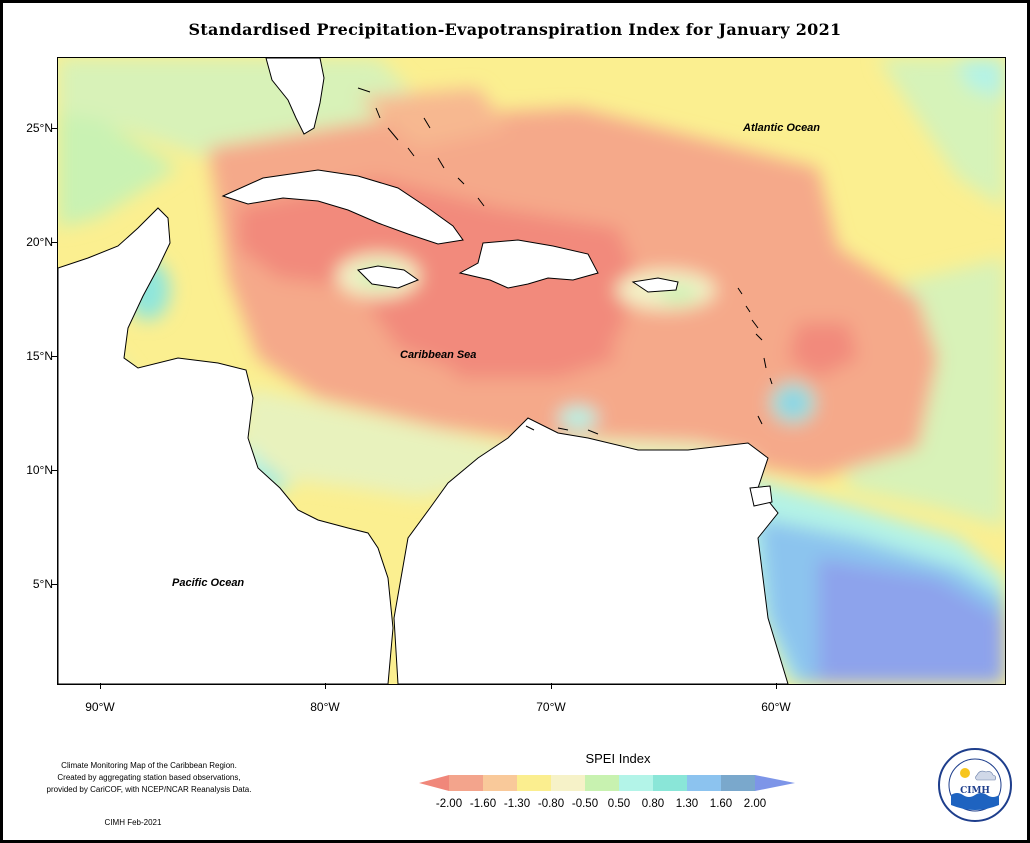 The image size is (1030, 843). Describe the element at coordinates (388, 277) in the screenshot. I see `jamaica` at that location.